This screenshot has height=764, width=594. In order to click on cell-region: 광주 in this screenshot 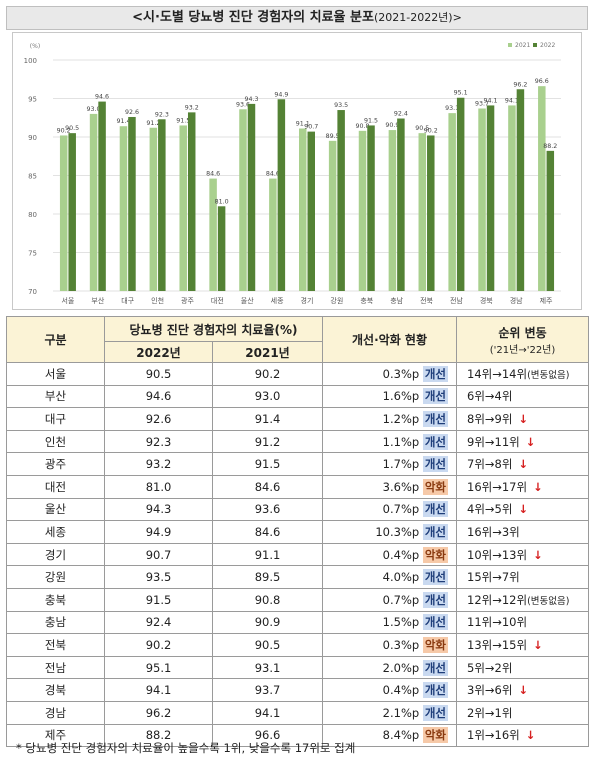, I will do `click(55, 464)`.